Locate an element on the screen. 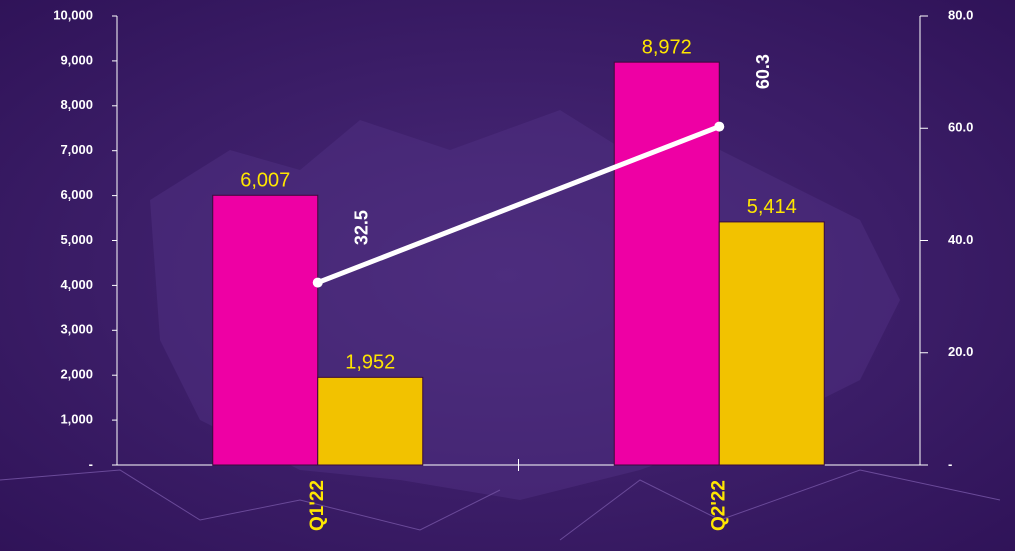 The width and height of the screenshot is (1015, 551). y2-tick-label: 40.0 is located at coordinates (960, 239).